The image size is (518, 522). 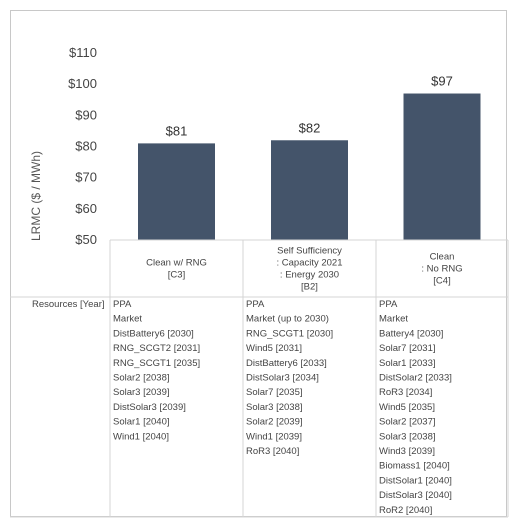 What do you see at coordinates (415, 378) in the screenshot?
I see `resource-item: DistSolar2 [2033]` at bounding box center [415, 378].